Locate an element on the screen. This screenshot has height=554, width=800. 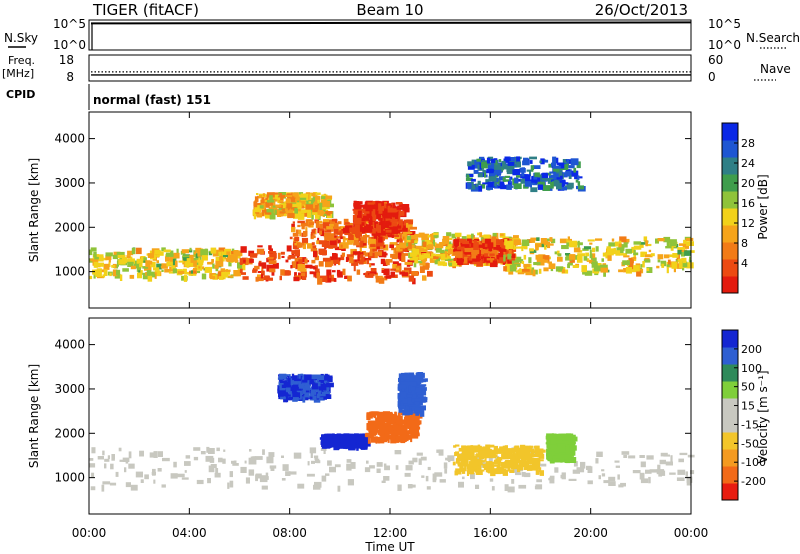
y-tick-label: 4000 is located at coordinates (69, 345).